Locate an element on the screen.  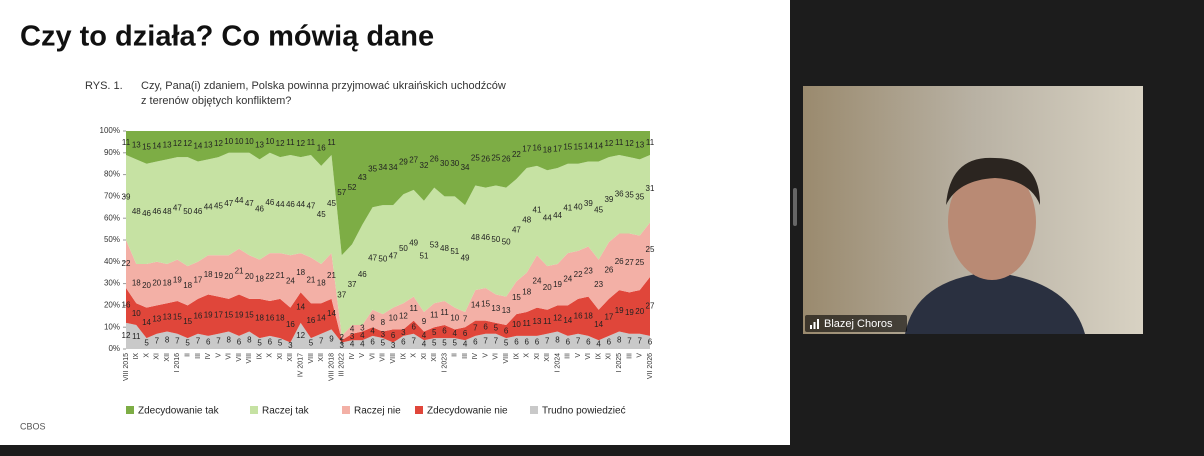
y-tick-label: 80% is located at coordinates (112, 174).